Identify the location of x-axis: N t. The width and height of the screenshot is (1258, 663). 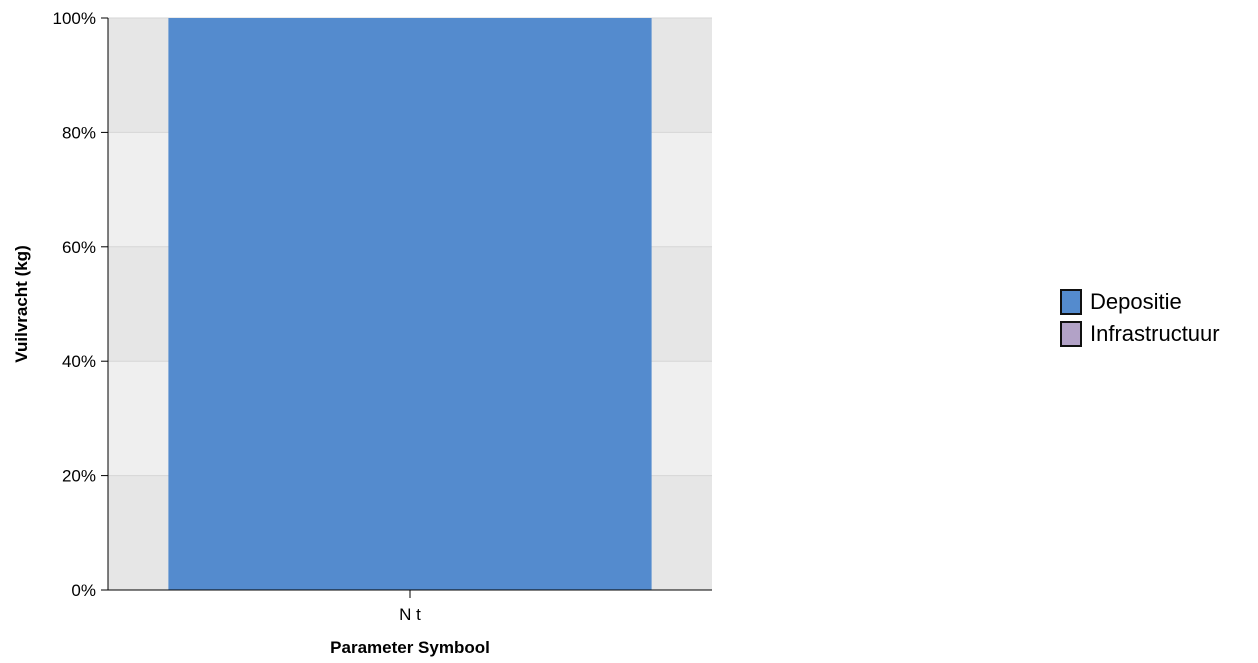
(410, 606).